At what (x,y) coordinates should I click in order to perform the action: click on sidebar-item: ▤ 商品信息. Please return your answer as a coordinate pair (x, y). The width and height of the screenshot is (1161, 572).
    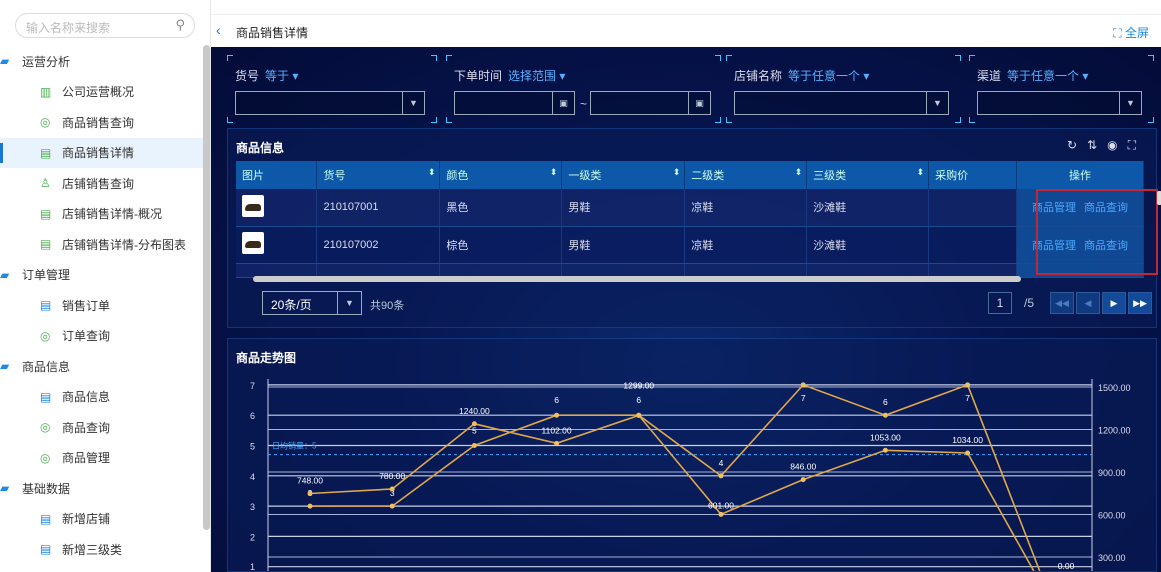
    Looking at the image, I should click on (102, 397).